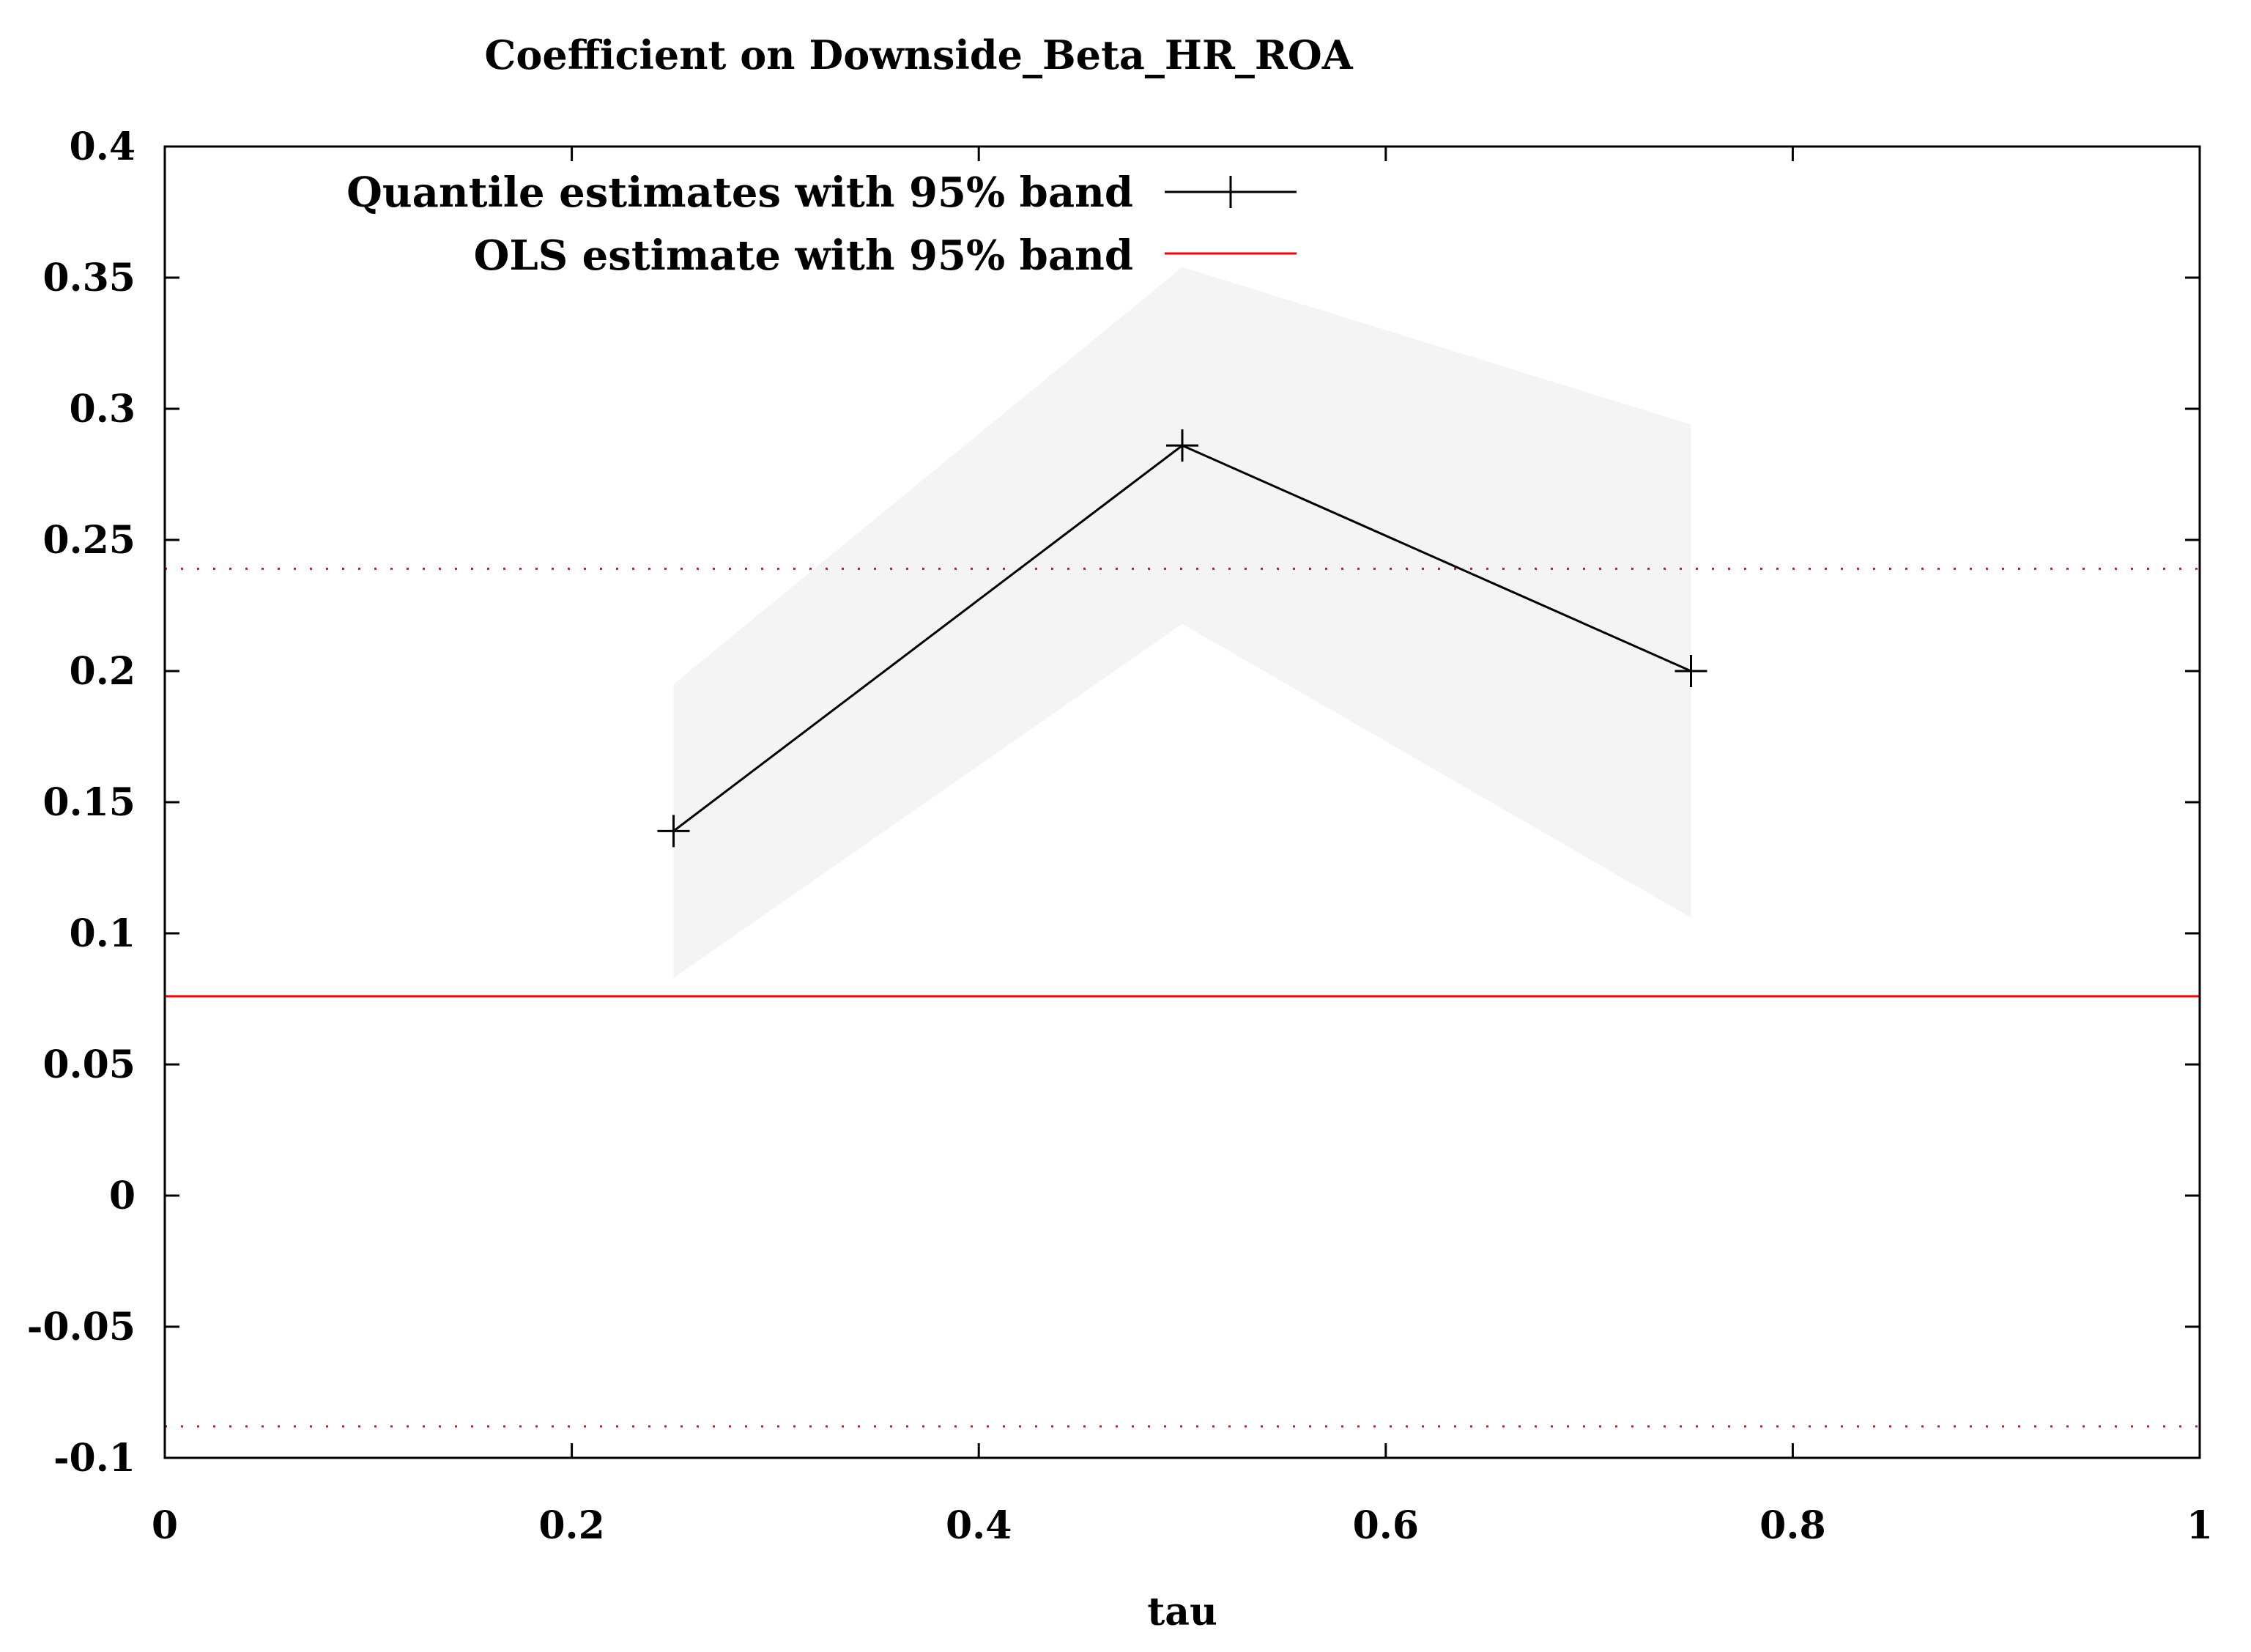  Describe the element at coordinates (165, 1525) in the screenshot. I see `x-tick-label-0: 0` at that location.